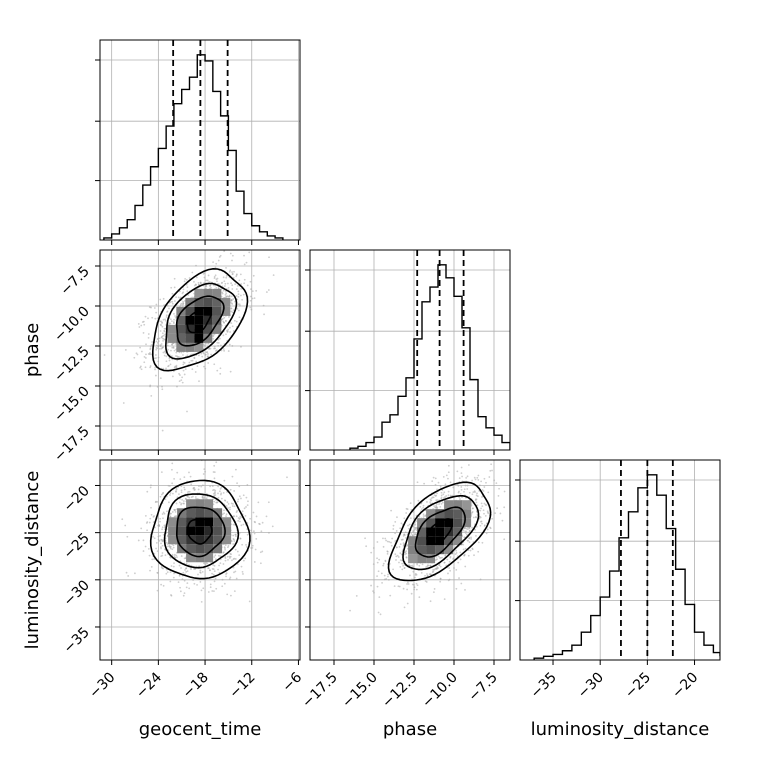 The image size is (760, 760). What do you see at coordinates (77, 499) in the screenshot?
I see `y-tick-label-luminosity_distance: −20` at bounding box center [77, 499].